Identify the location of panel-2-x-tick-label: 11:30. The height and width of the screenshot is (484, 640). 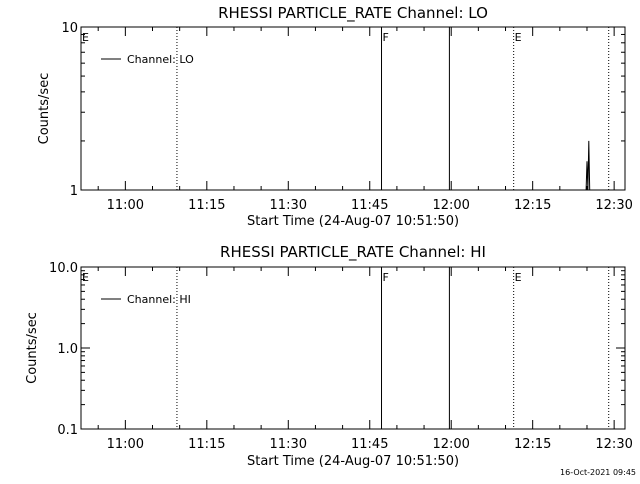
(288, 444).